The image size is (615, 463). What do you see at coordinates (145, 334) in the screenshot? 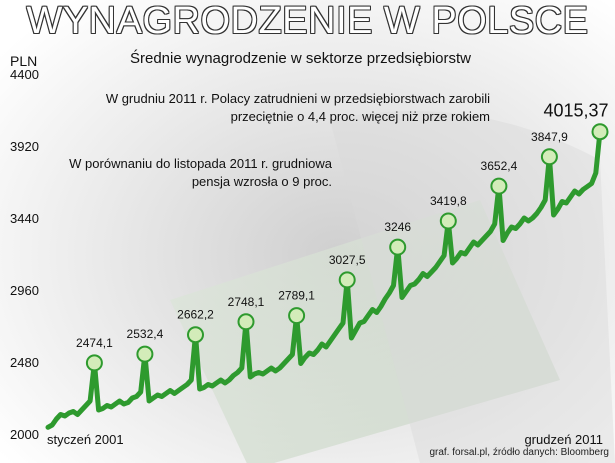
I see `data-label: 2532,4` at bounding box center [145, 334].